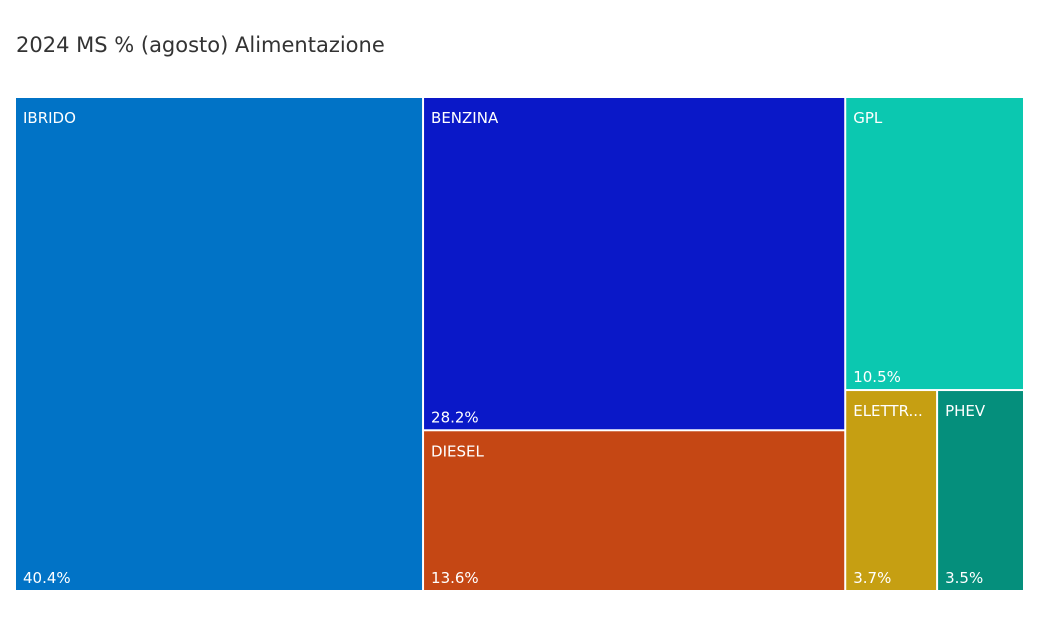 The image size is (1039, 621). I want to click on tile-label: GPL, so click(868, 118).